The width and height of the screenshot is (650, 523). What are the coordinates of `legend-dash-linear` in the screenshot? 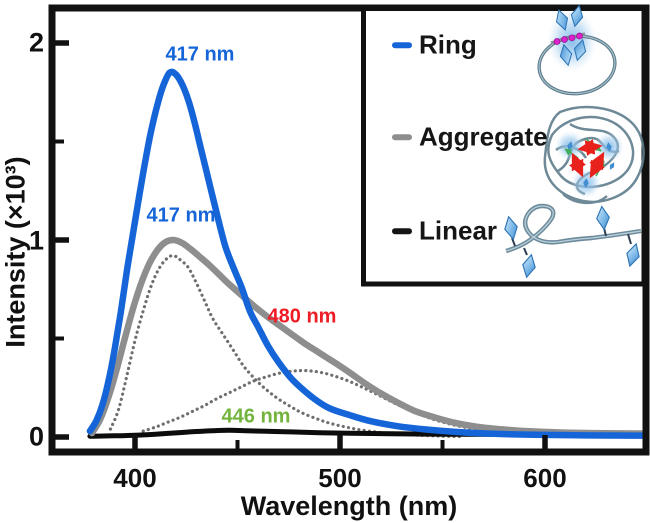 It's located at (402, 231).